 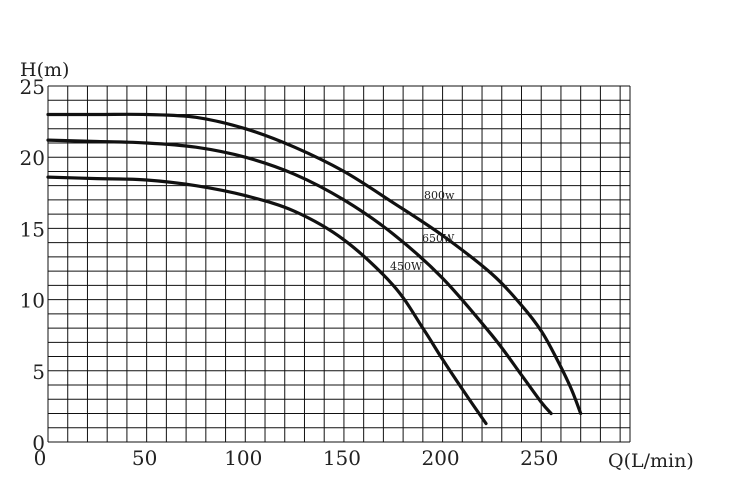 What do you see at coordinates (438, 238) in the screenshot?
I see `series-label-650w: 650W` at bounding box center [438, 238].